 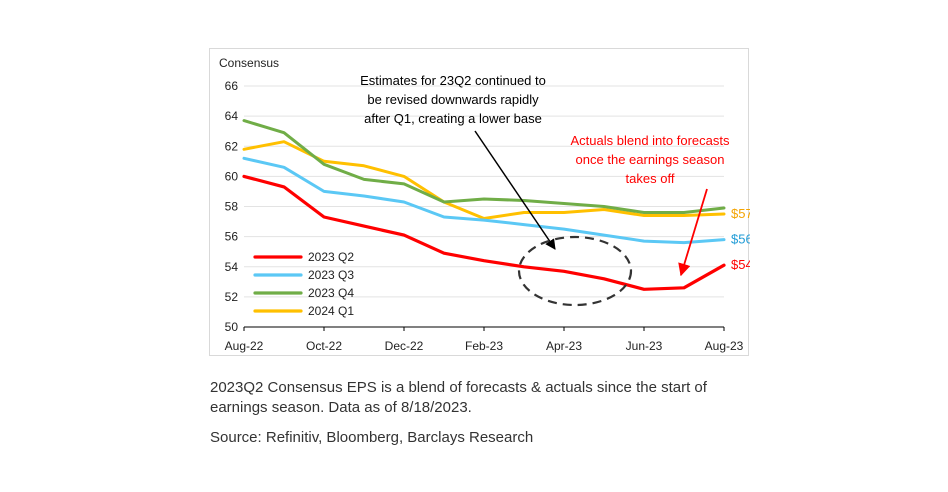 What do you see at coordinates (303, 293) in the screenshot?
I see `legend-entry: 2023 Q4` at bounding box center [303, 293].